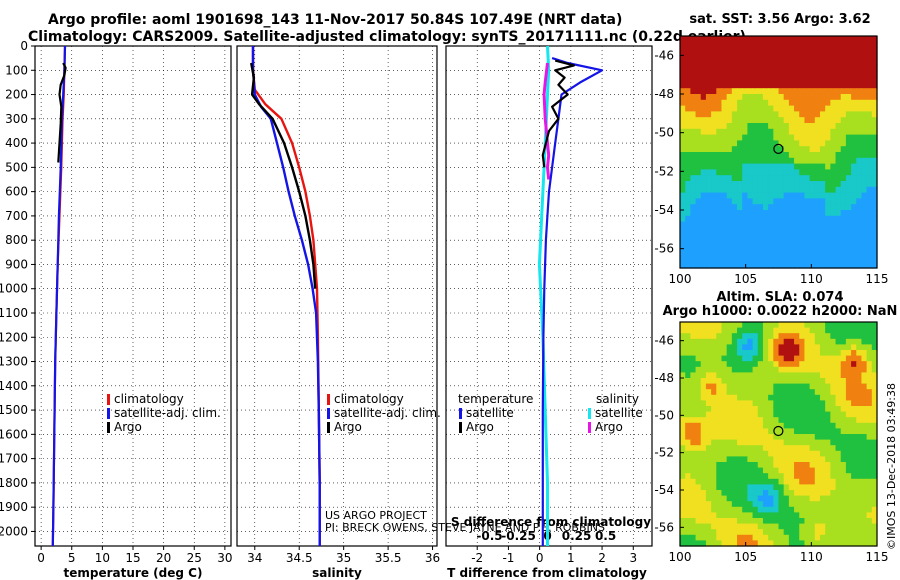  I want to click on sst-map-ytick-label: -52, so click(664, 171).